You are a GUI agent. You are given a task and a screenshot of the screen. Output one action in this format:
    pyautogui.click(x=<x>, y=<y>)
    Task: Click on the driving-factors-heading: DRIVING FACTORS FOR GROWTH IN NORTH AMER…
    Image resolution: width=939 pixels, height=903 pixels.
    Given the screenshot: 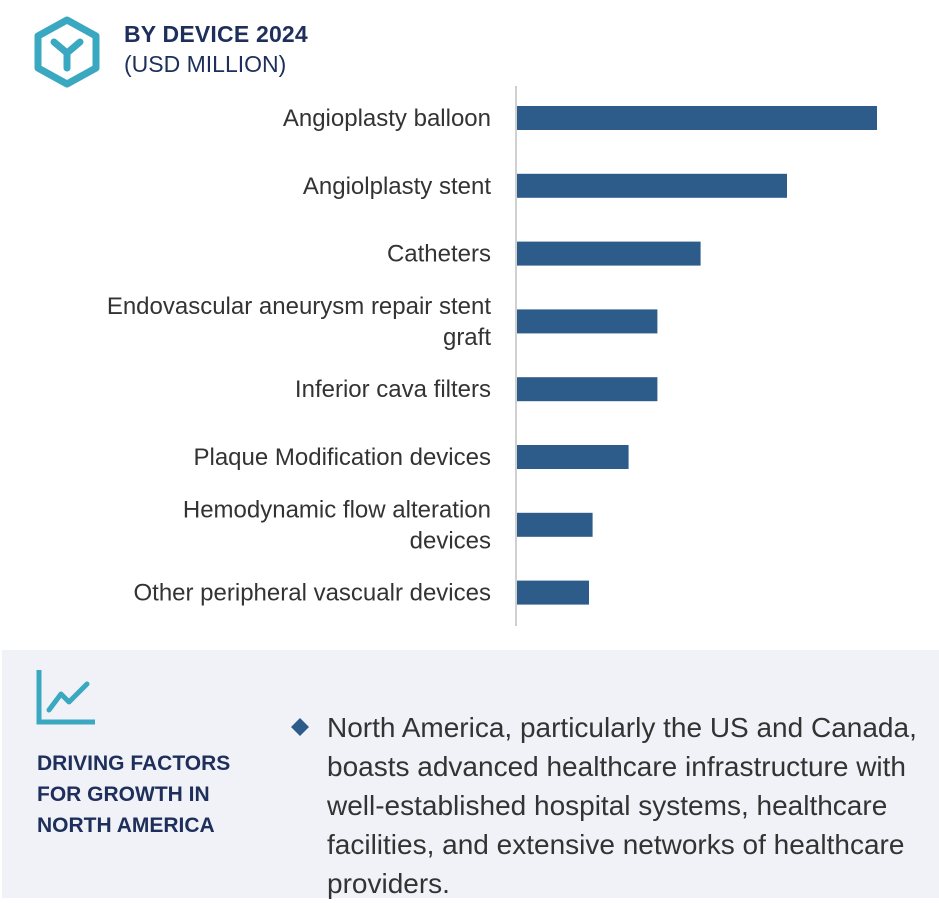 What is the action you would take?
    pyautogui.click(x=152, y=794)
    